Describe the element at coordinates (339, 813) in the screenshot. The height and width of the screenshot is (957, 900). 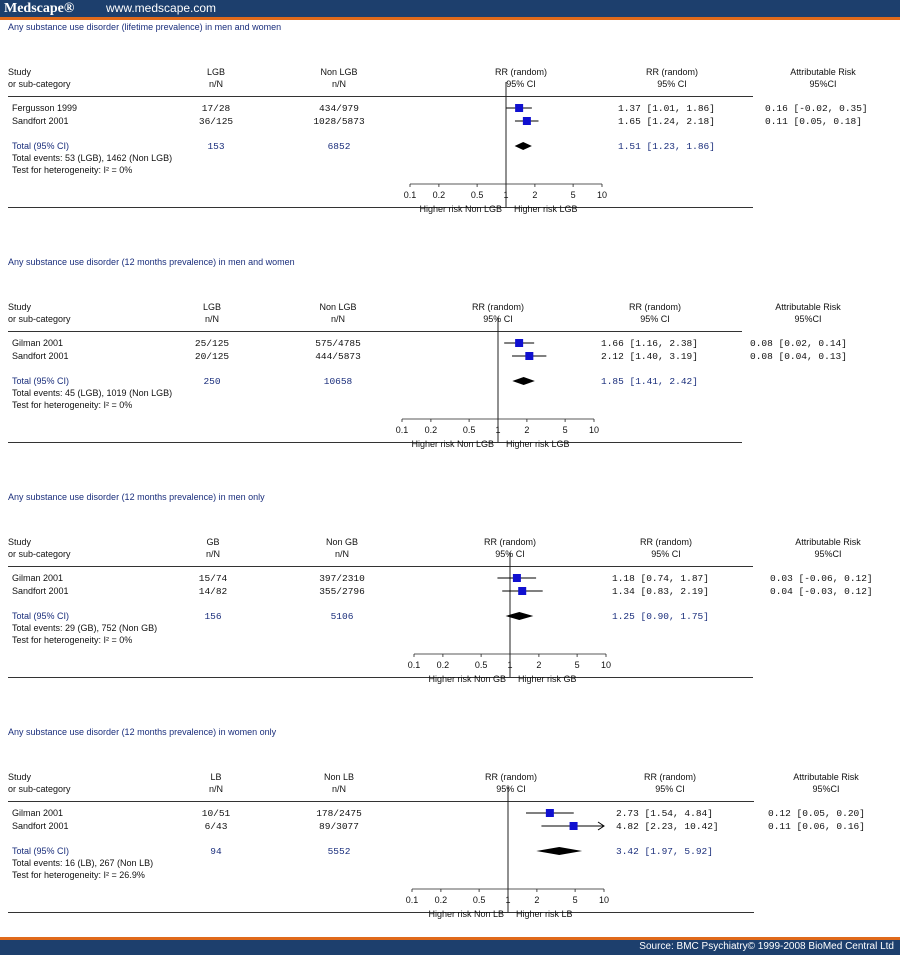
I see `control-events: 178/2475` at that location.